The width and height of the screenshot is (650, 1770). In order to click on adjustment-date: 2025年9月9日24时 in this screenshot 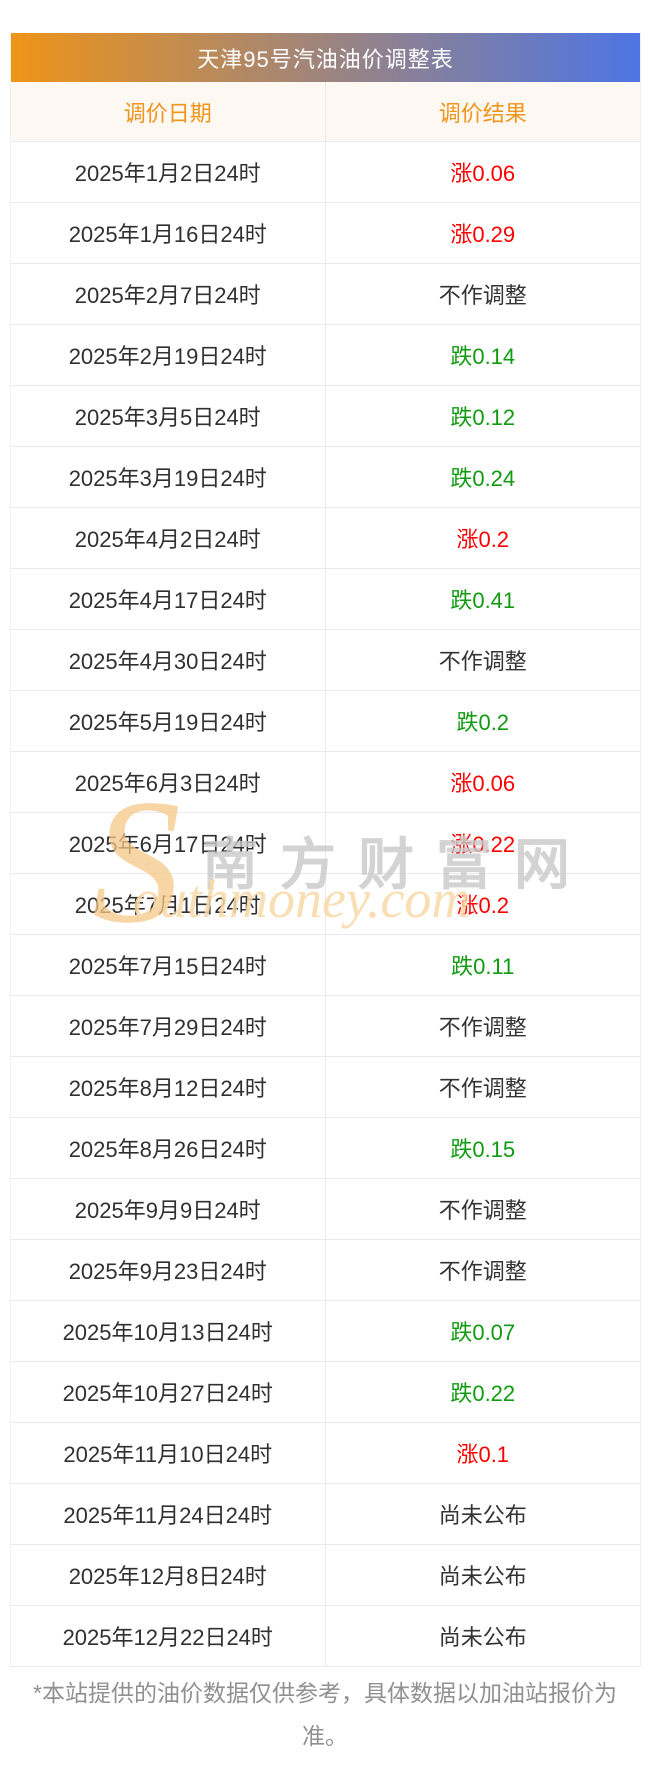, I will do `click(168, 1209)`.